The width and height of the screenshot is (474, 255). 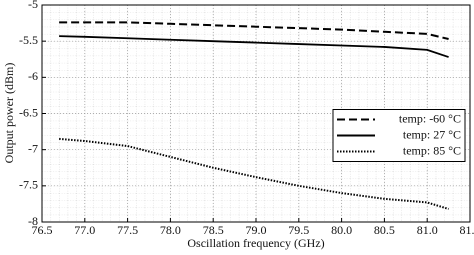 What do you see at coordinates (42, 230) in the screenshot?
I see `x-tick-label: 76.5` at bounding box center [42, 230].